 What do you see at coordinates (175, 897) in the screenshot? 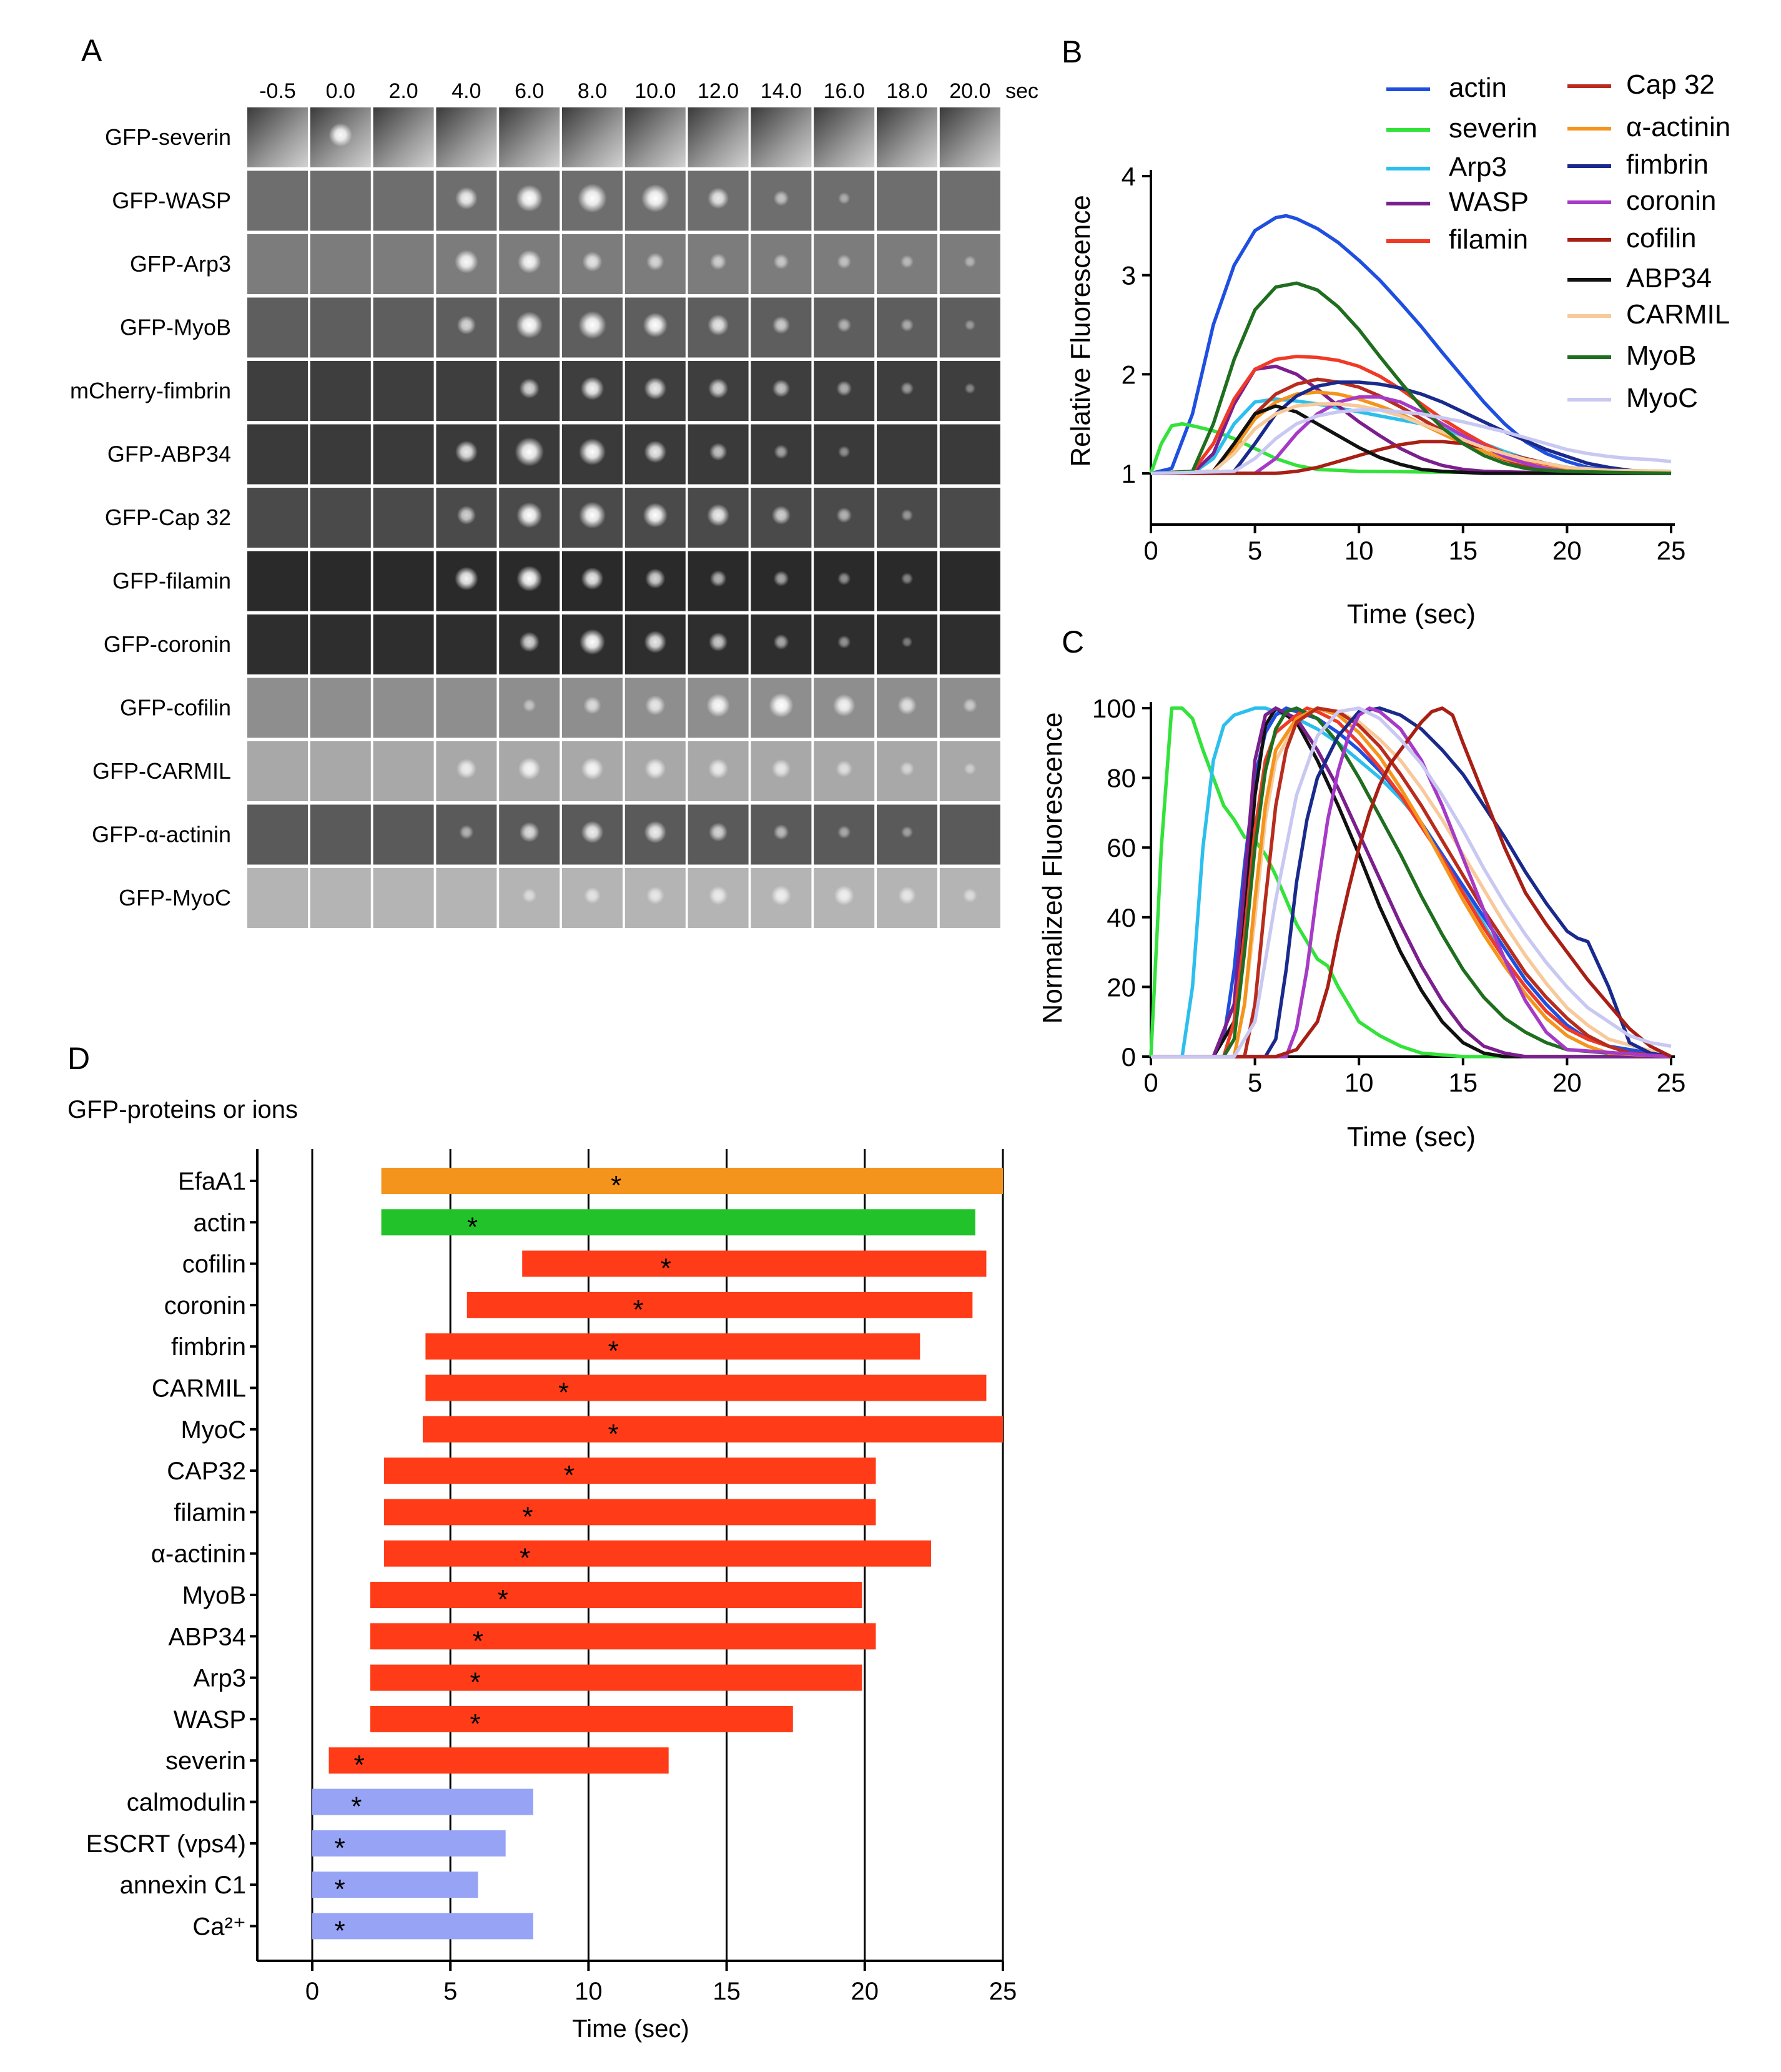
I see `row-label: GFP-MyoC` at bounding box center [175, 897].